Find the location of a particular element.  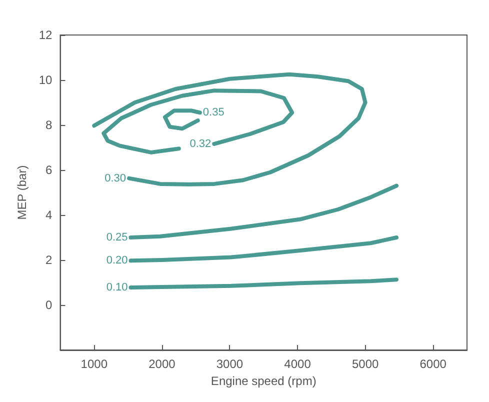

x-tick-label: 2000 is located at coordinates (162, 364).